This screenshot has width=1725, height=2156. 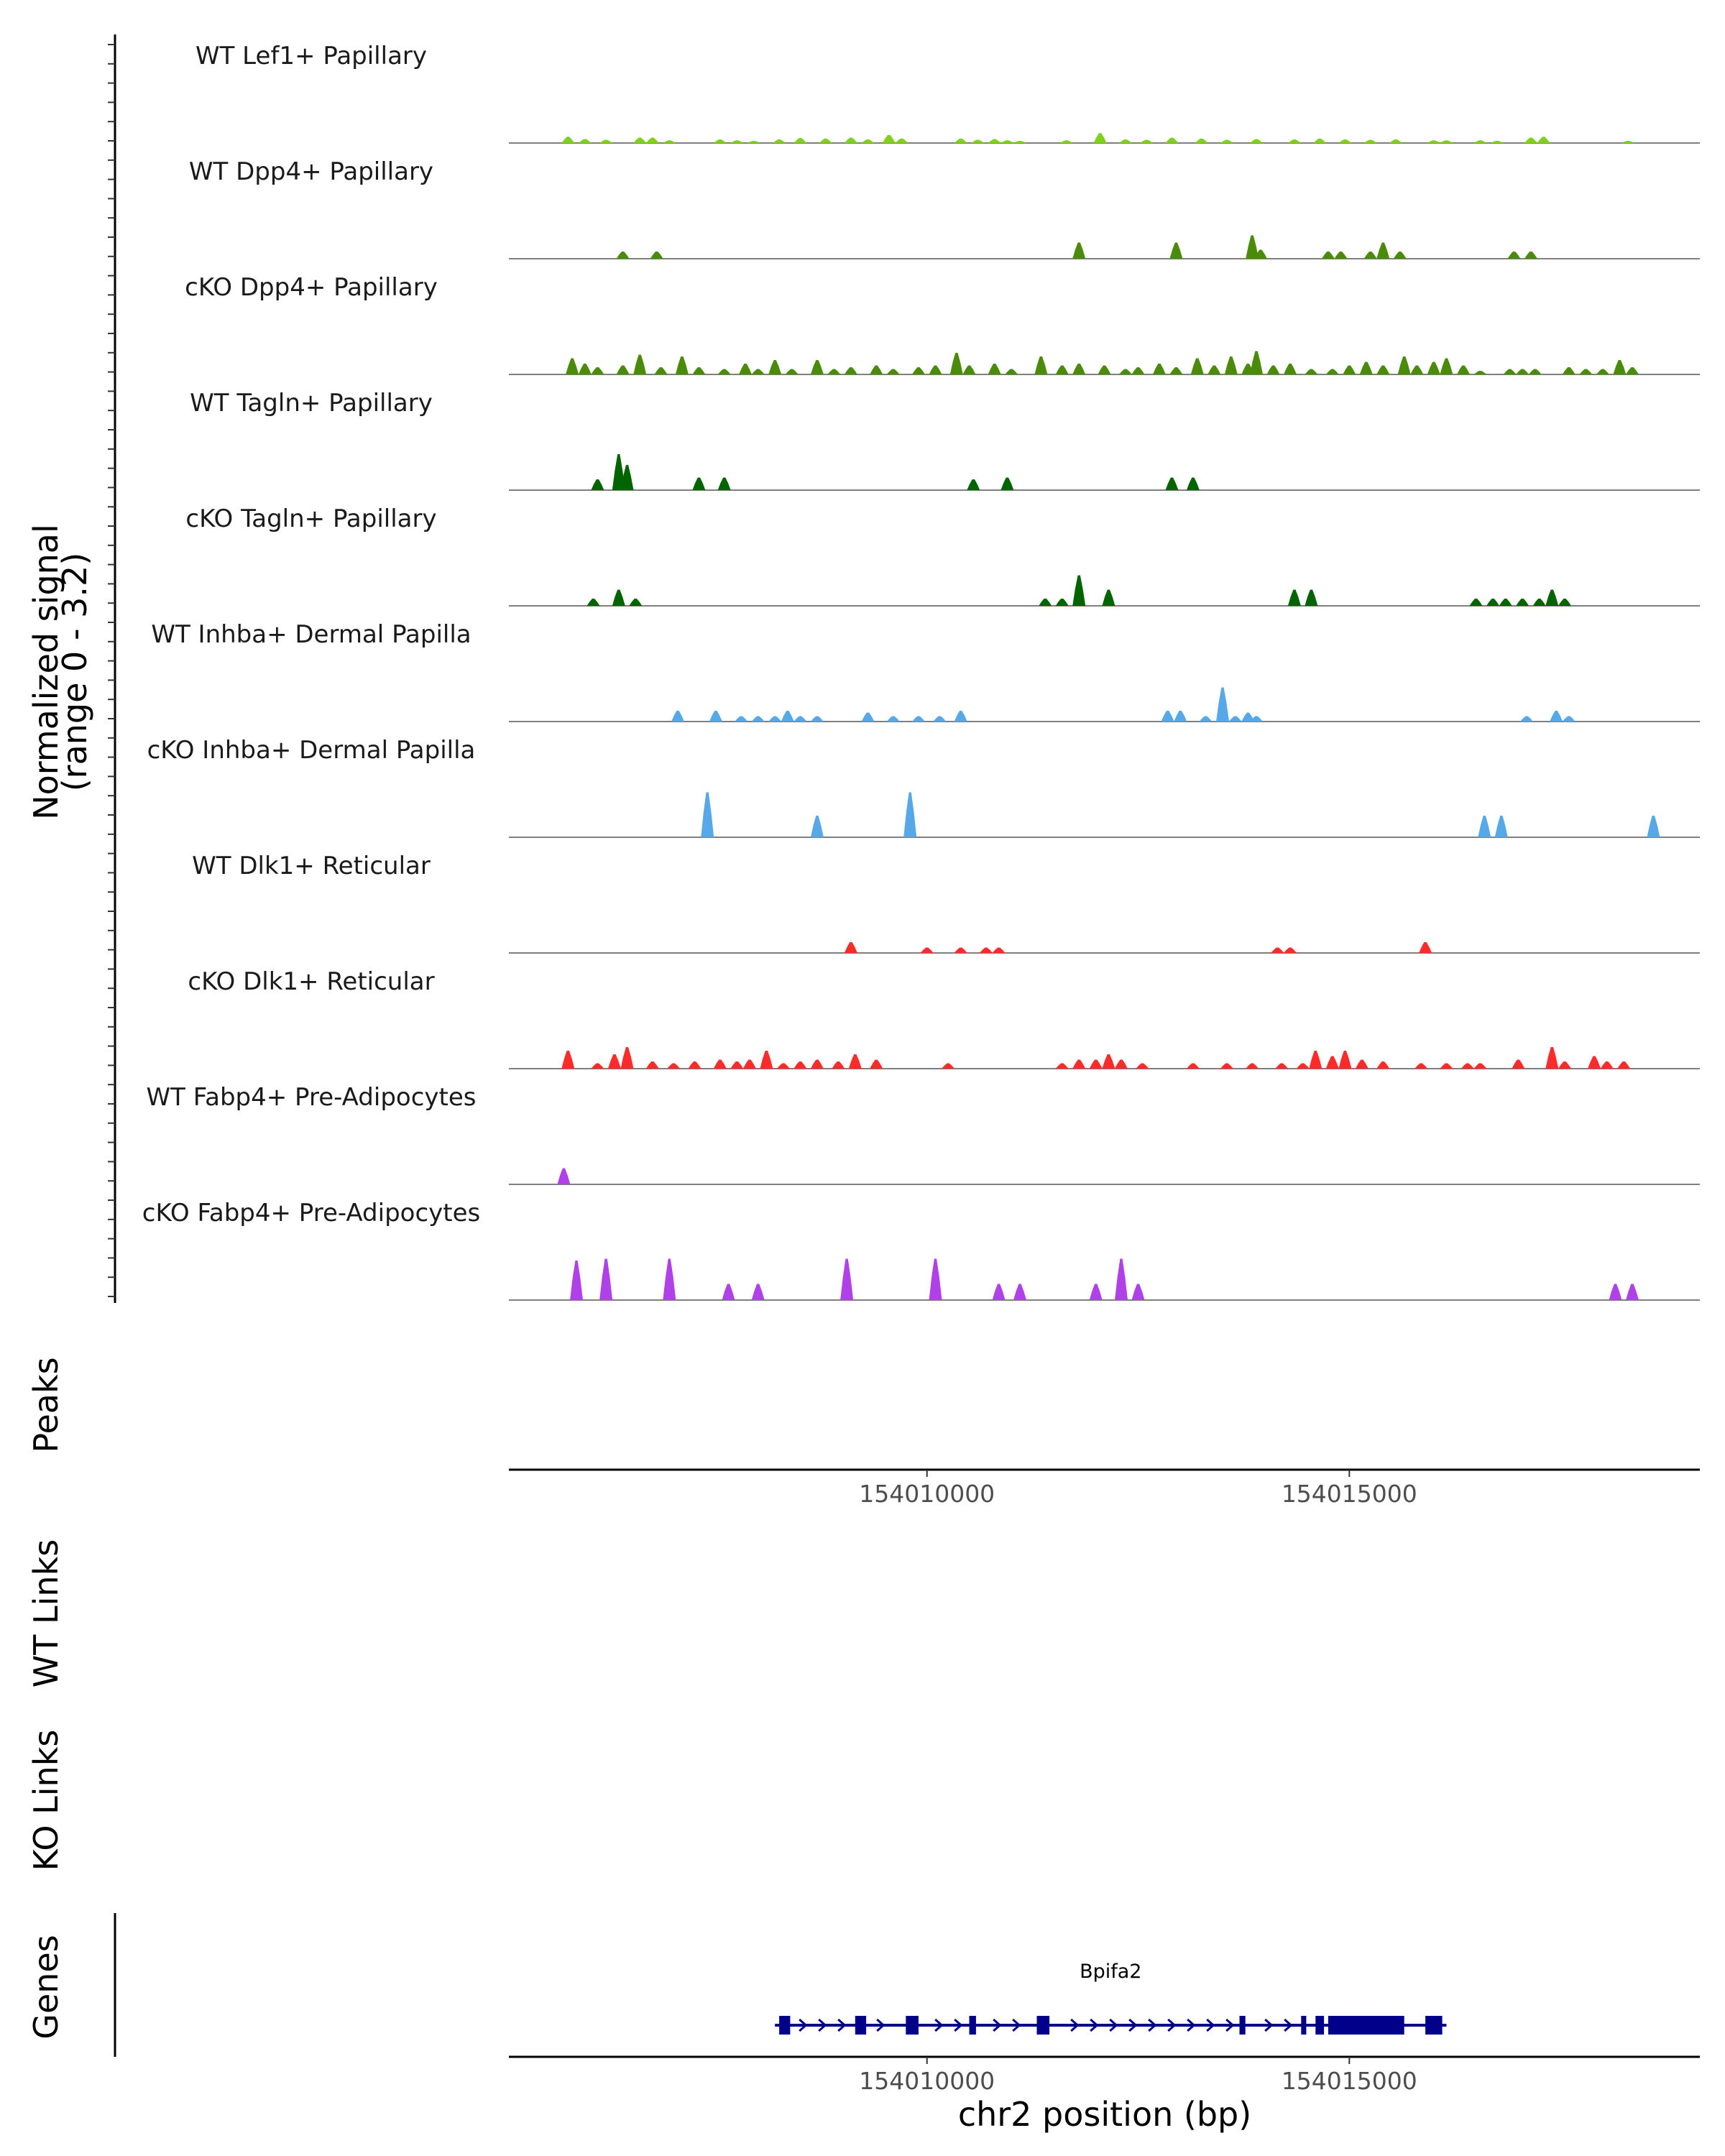 I want to click on track-label: WT Dpp4+ Papillary, so click(x=311, y=172).